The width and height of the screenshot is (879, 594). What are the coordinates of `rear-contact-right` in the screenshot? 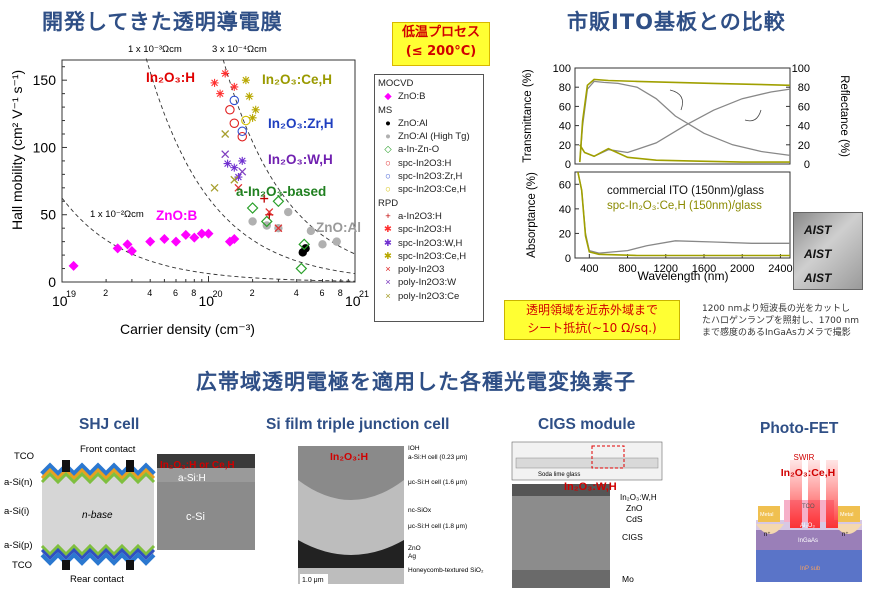 It's located at (130, 565).